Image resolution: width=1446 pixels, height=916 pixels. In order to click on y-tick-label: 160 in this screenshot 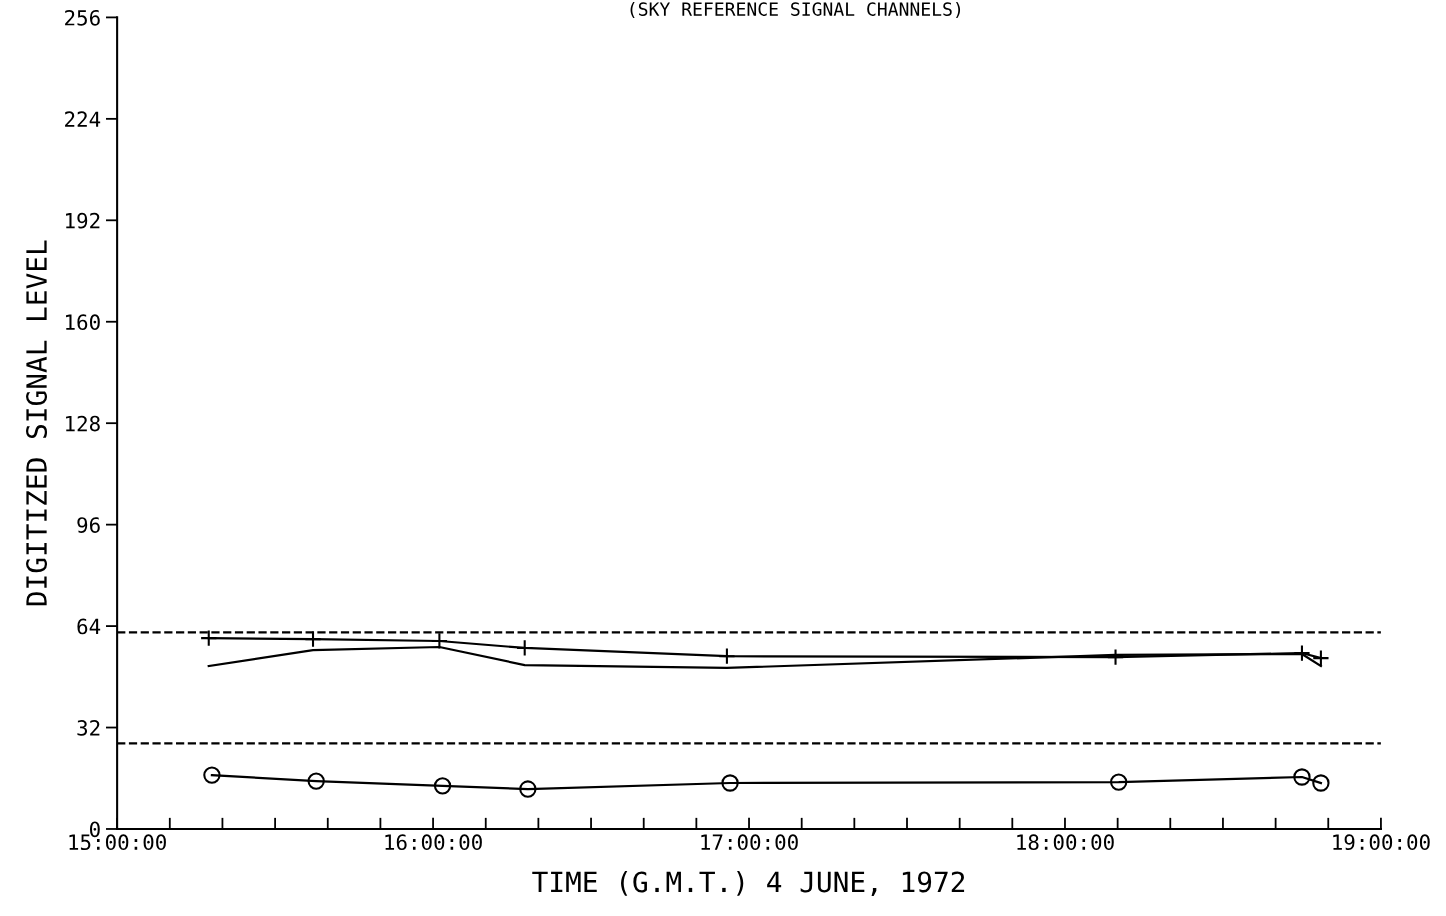, I will do `click(83, 322)`.